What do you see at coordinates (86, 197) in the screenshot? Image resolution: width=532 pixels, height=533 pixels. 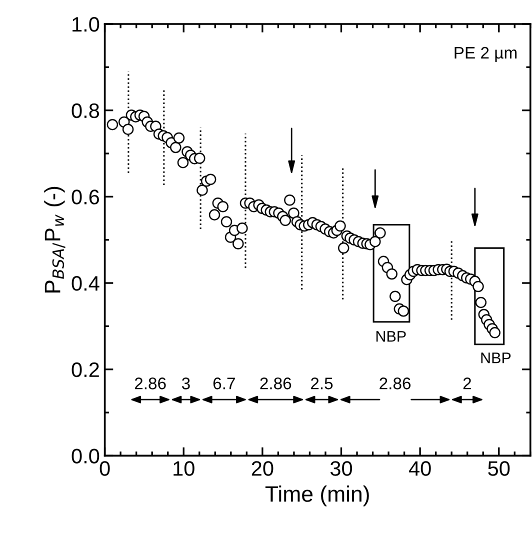 I see `y-tick-label: 0.6` at bounding box center [86, 197].